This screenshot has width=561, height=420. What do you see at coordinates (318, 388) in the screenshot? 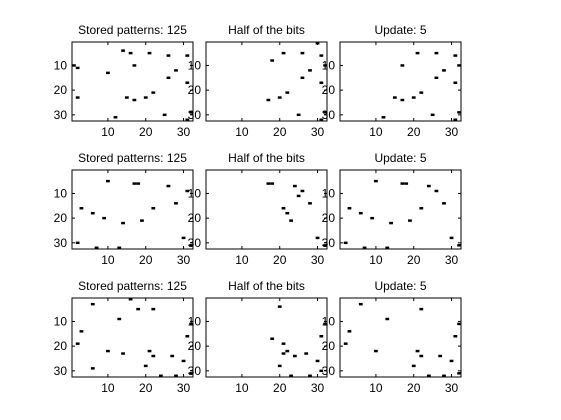
I see `x-tick-label: 30` at bounding box center [318, 388].